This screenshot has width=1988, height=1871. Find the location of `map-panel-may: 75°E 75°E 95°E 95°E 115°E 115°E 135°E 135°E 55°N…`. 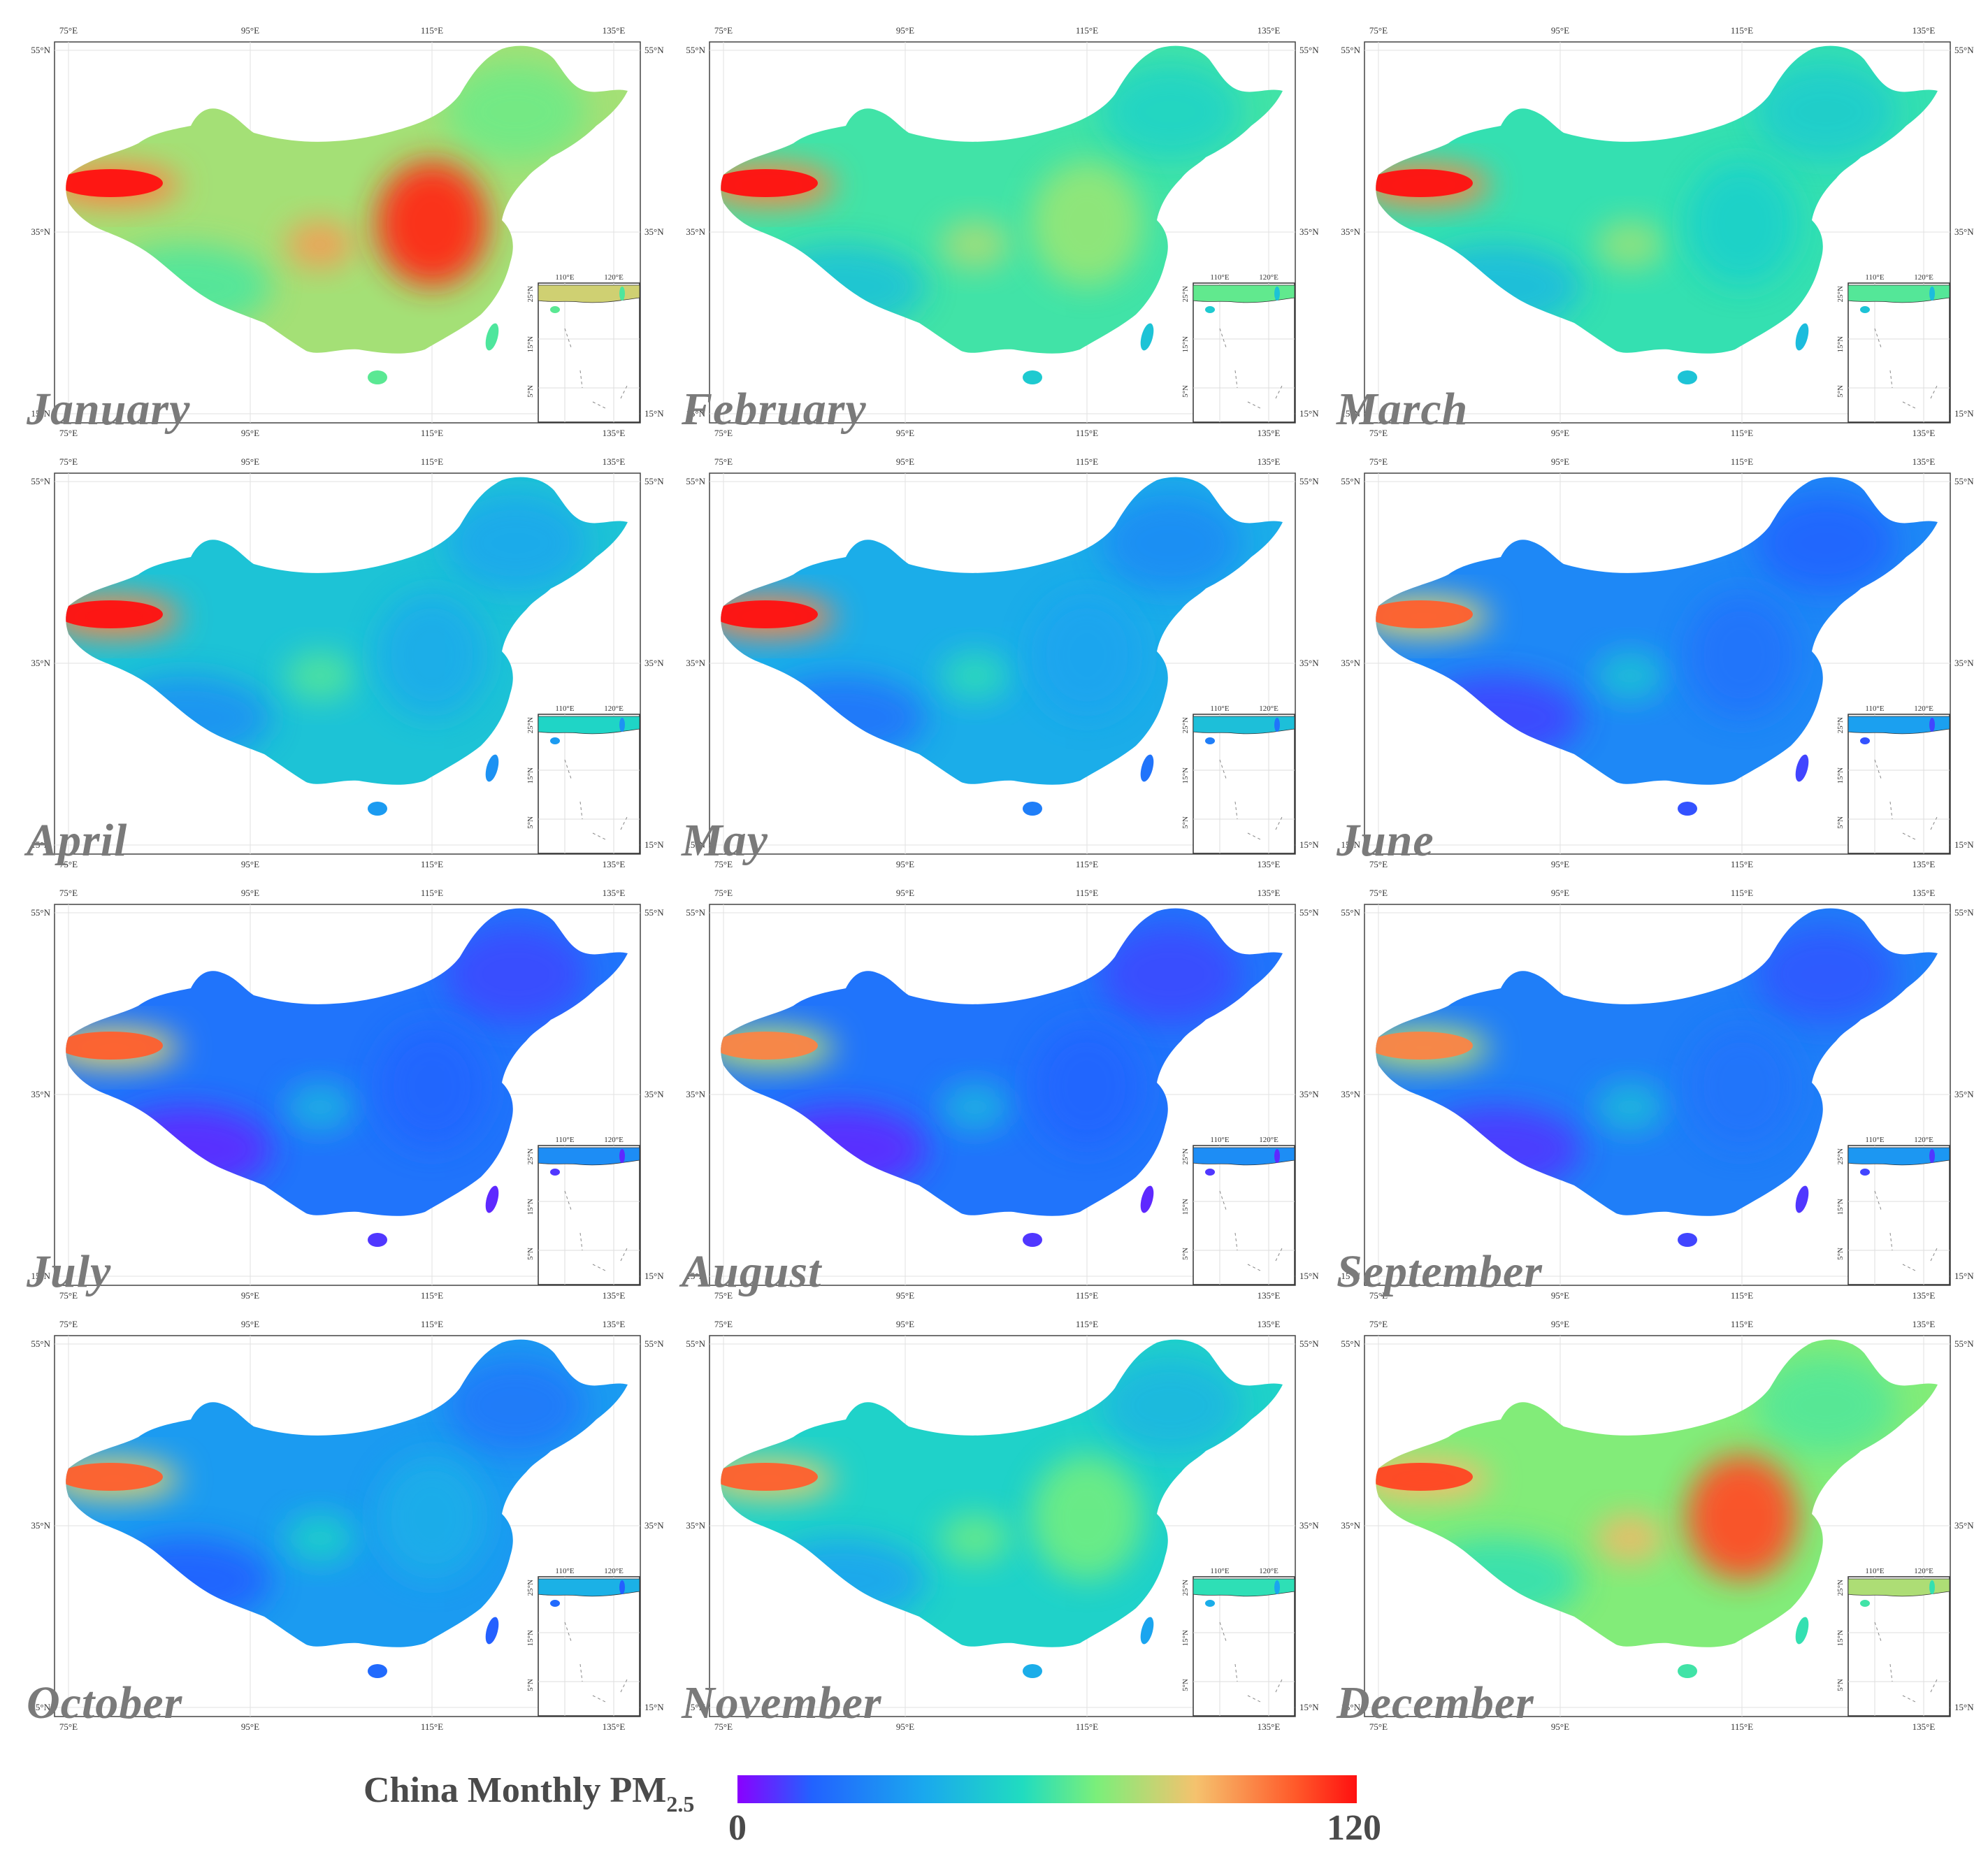

map-panel-may: 75°E 75°E 95°E 95°E 115°E 115°E 135°E 135°E 55°N… is located at coordinates (995, 667).